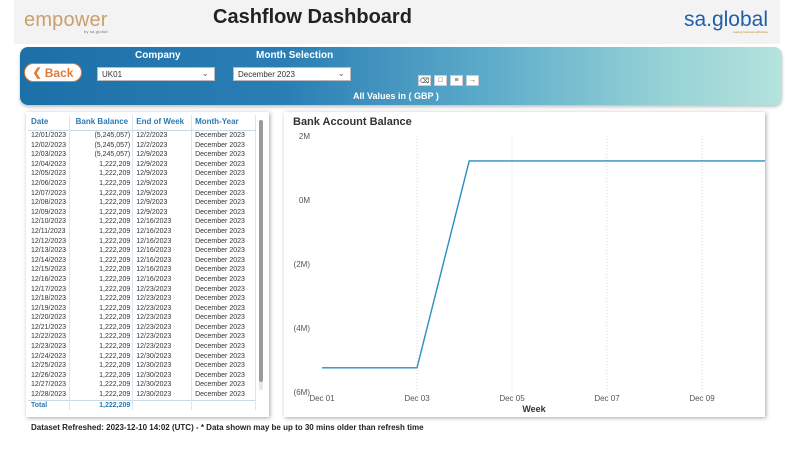 The height and width of the screenshot is (455, 785). What do you see at coordinates (49, 203) in the screenshot?
I see `cell-date: 12/08/2023` at bounding box center [49, 203].